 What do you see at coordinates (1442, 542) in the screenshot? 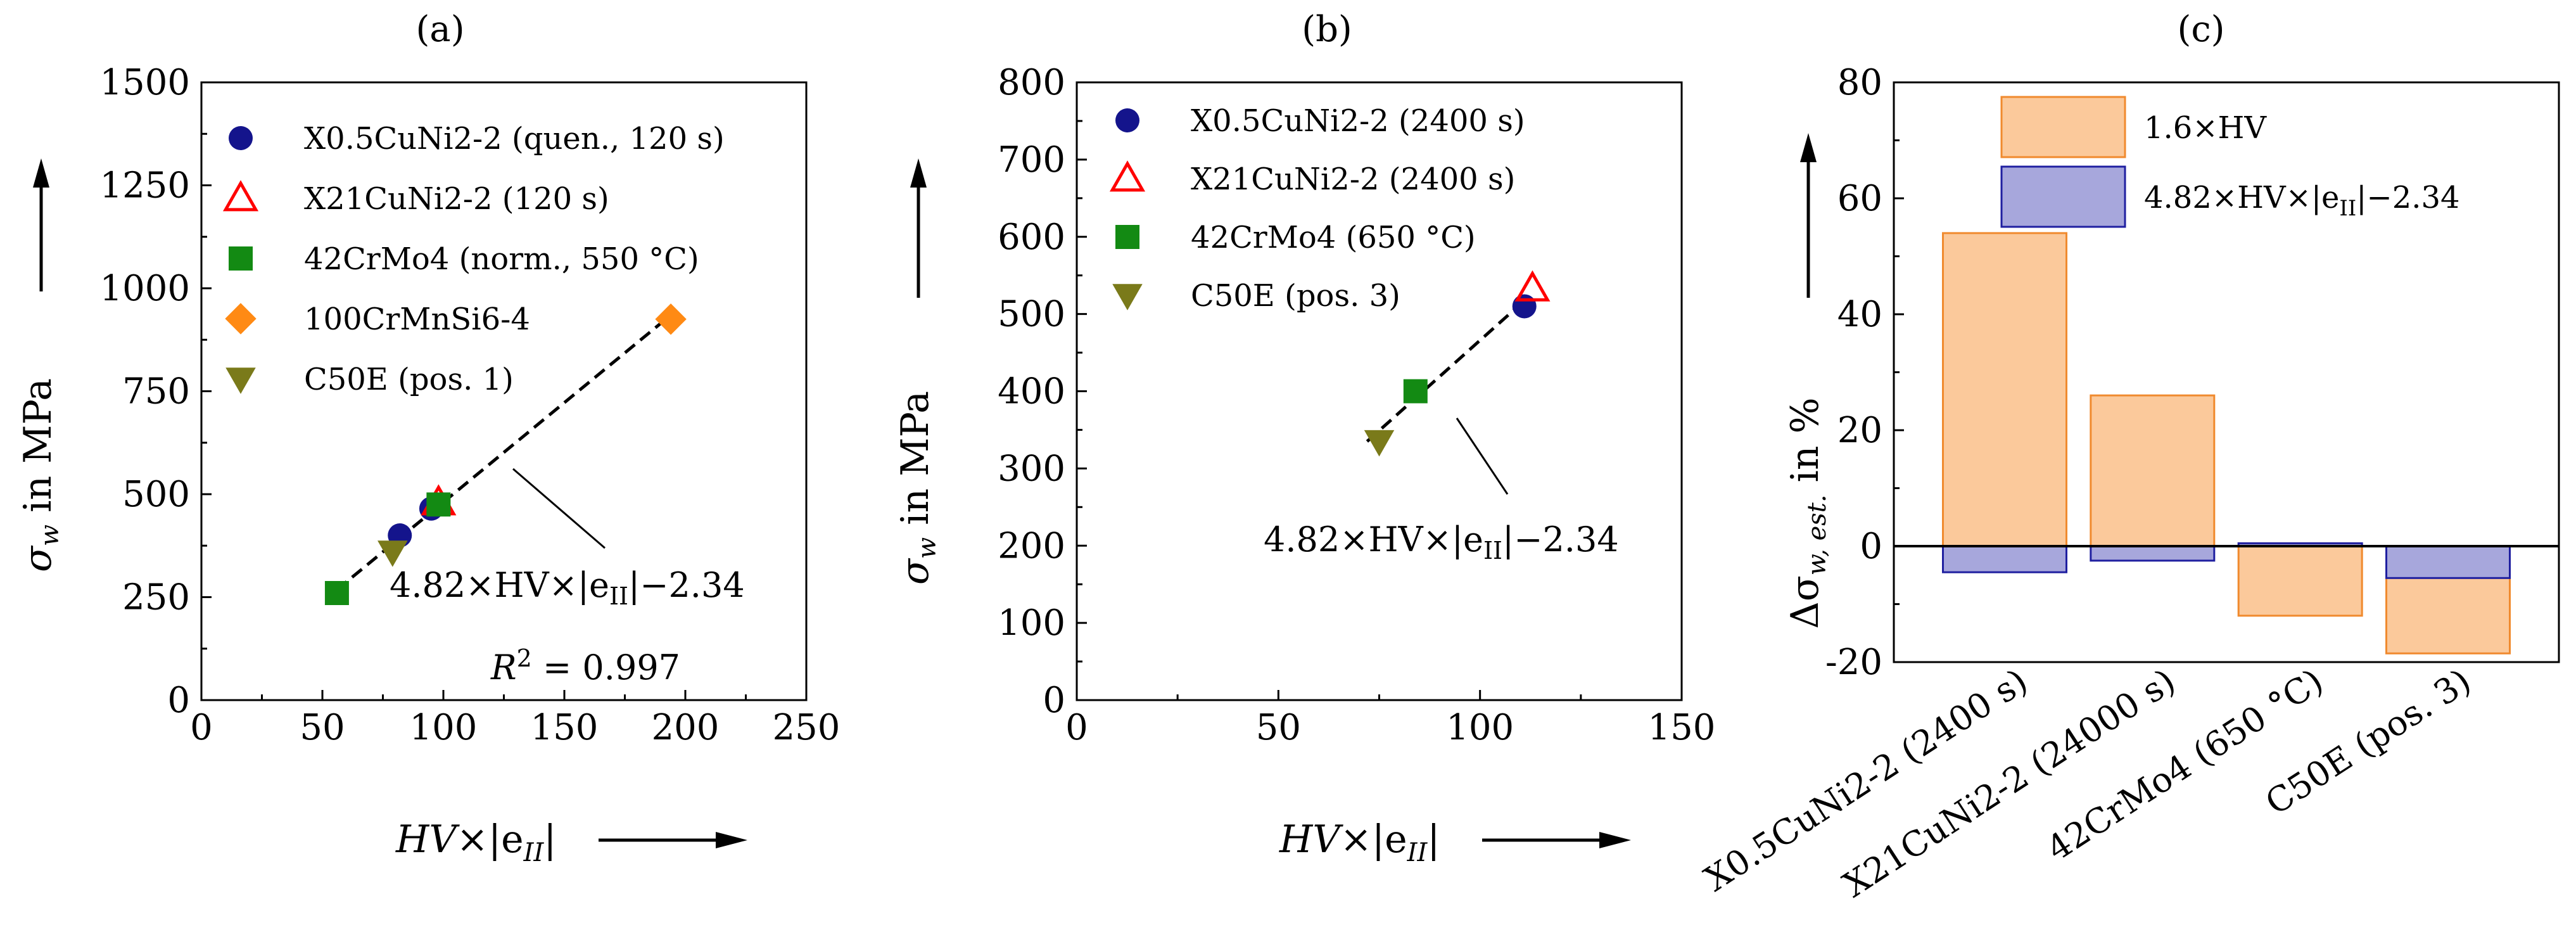
I see `panel-b-fit-annotation: 4.82×HV×|eII|−2.34` at bounding box center [1442, 542].